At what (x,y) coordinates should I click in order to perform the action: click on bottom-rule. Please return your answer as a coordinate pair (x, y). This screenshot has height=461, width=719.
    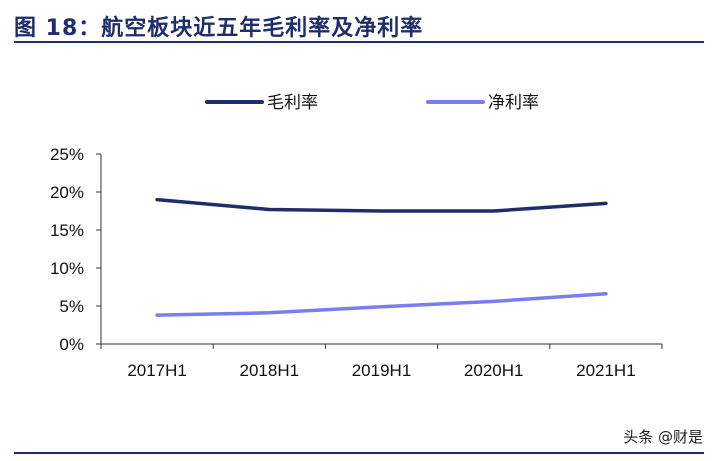
    Looking at the image, I should click on (359, 453).